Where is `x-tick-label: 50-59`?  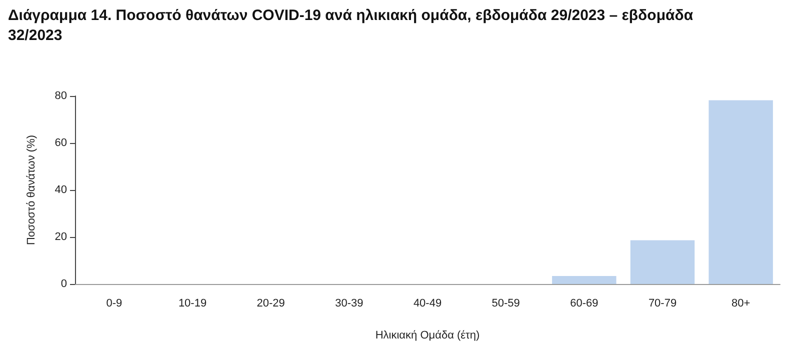 x-tick-label: 50-59 is located at coordinates (506, 304).